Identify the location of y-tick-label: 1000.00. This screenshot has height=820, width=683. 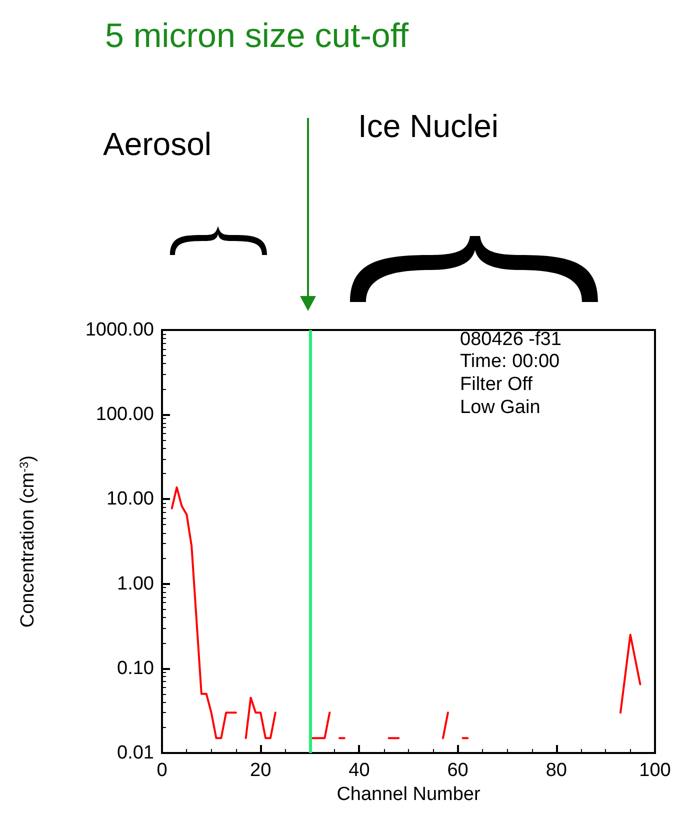
(119, 330).